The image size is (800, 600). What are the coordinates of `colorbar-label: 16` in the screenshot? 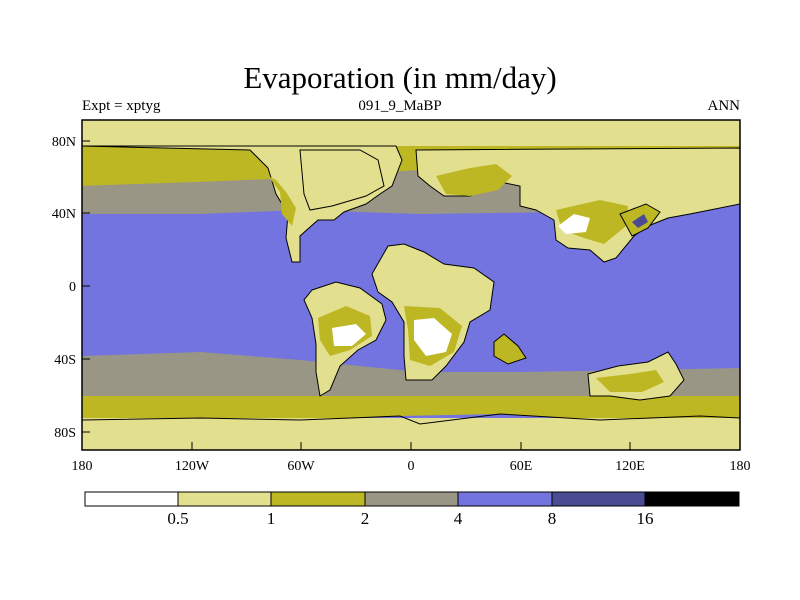 It's located at (645, 518).